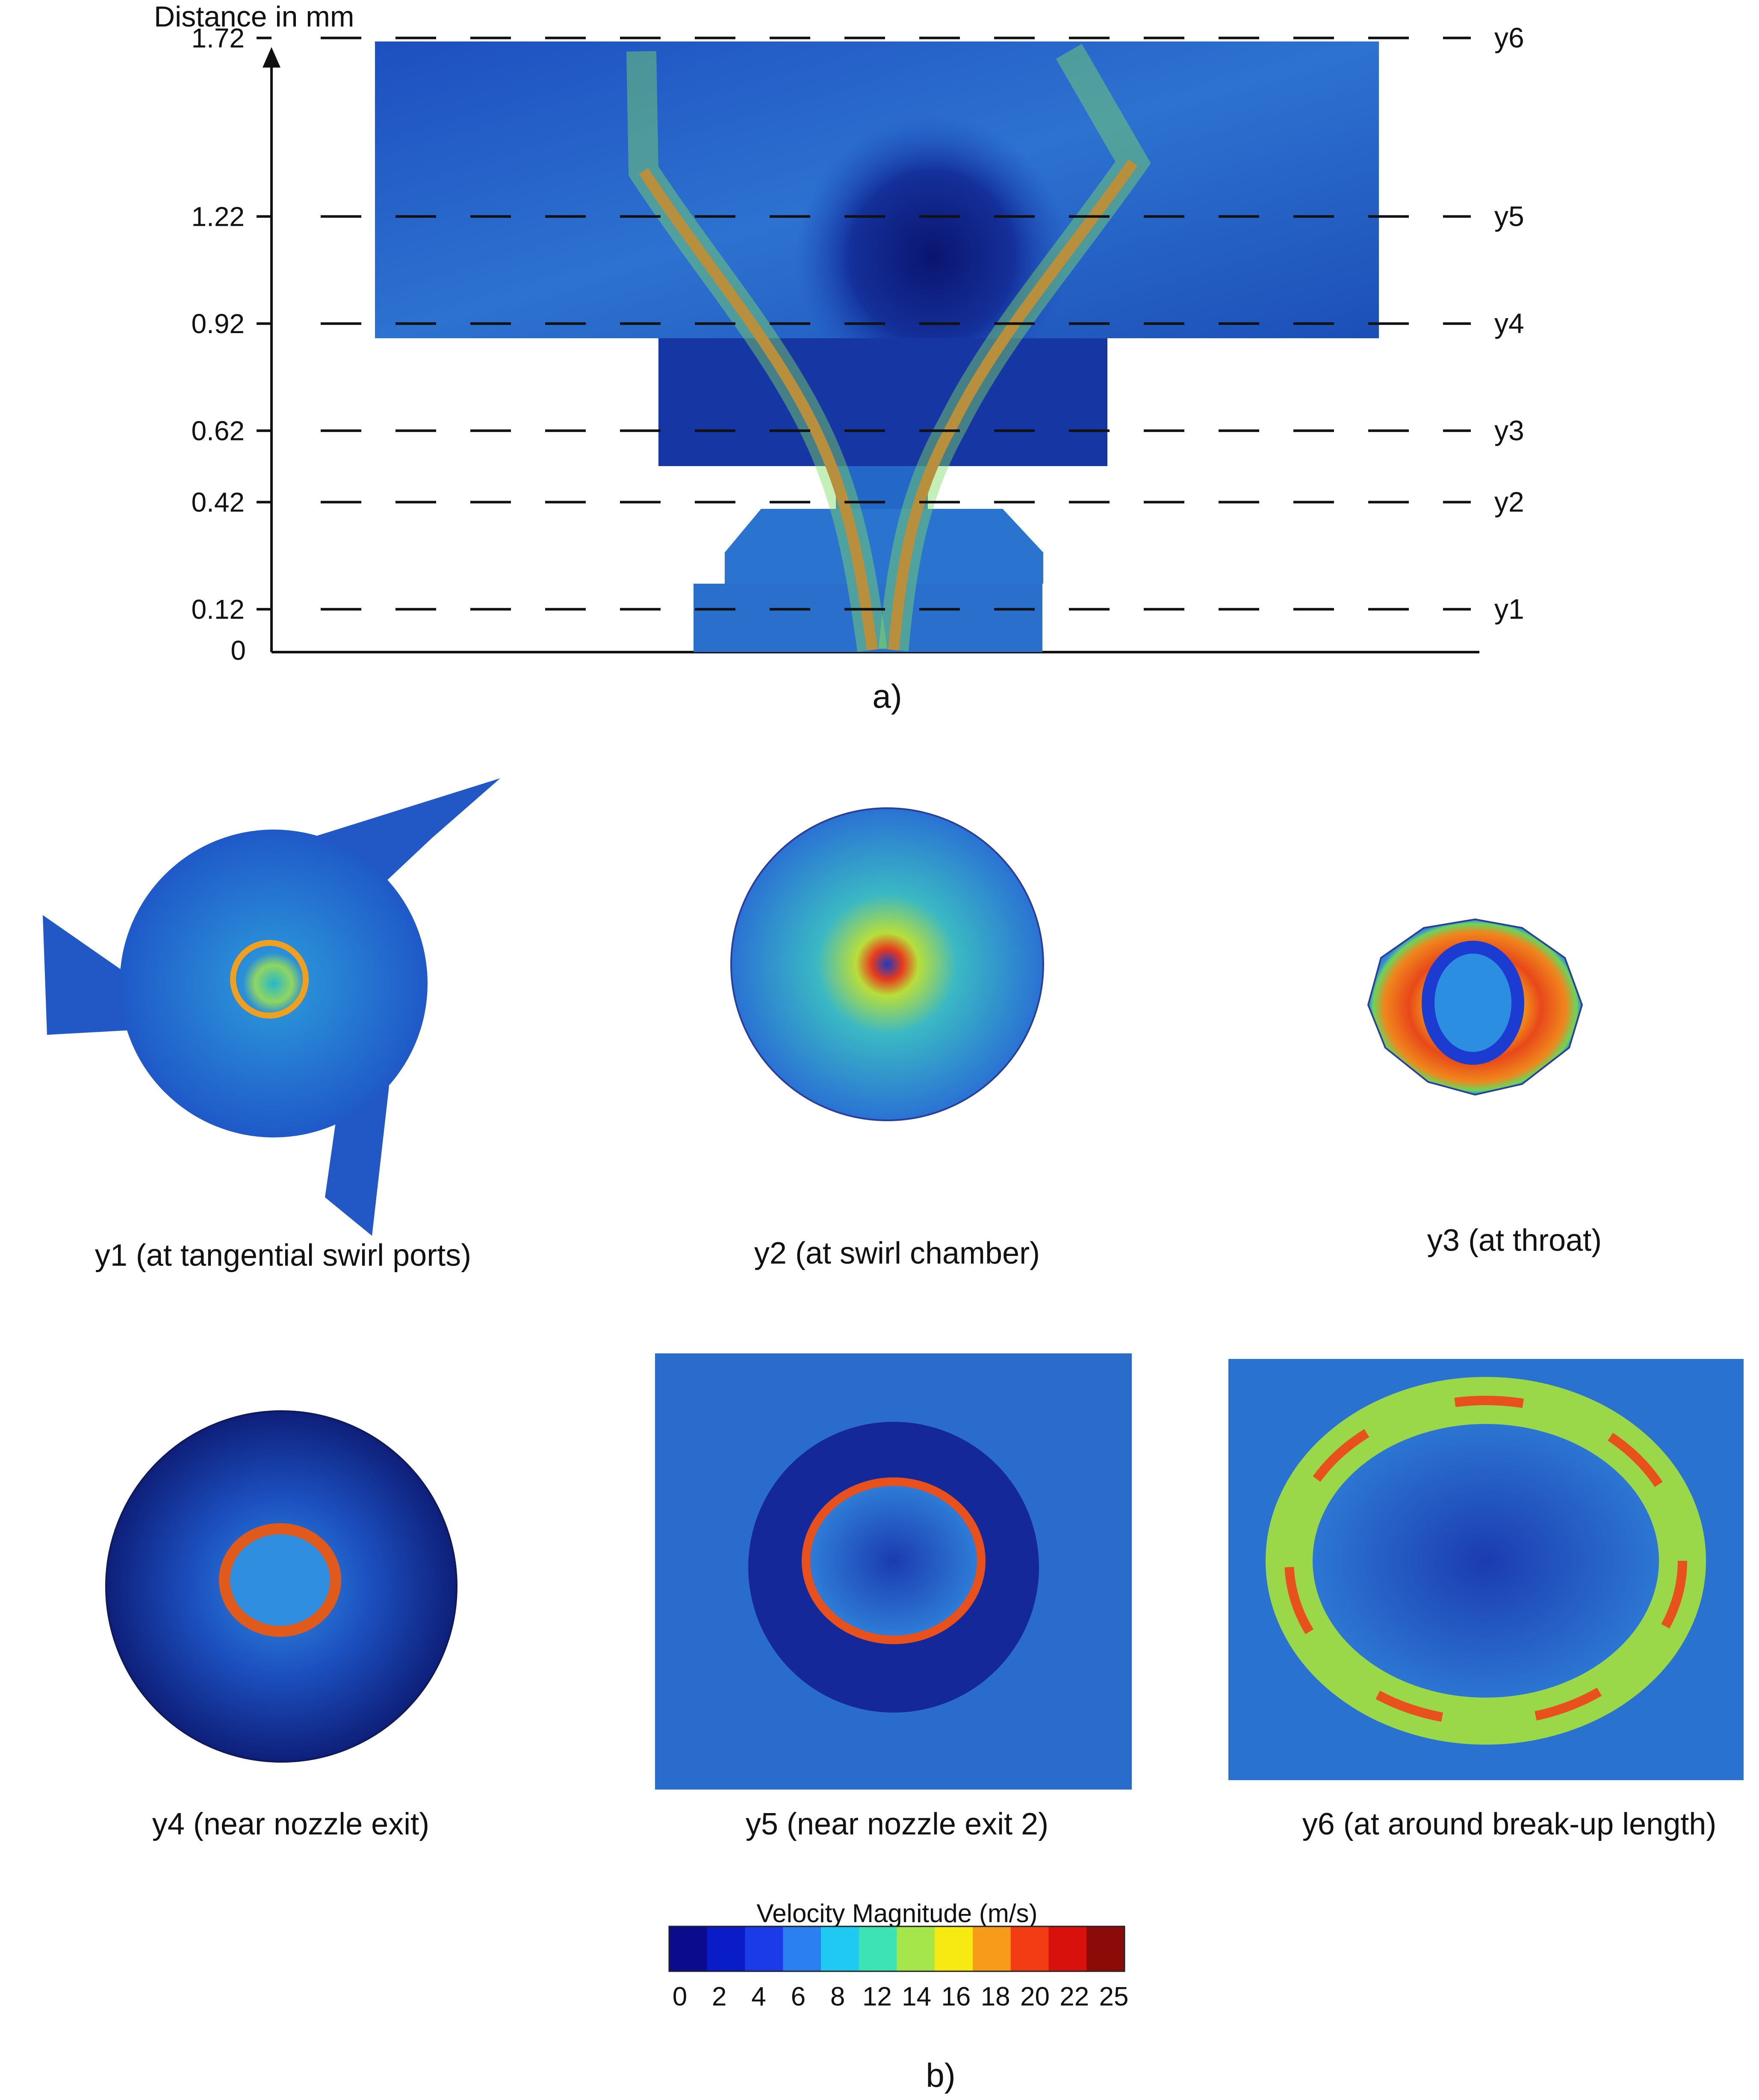  What do you see at coordinates (238, 650) in the screenshot?
I see `zero-tick-label: 0` at bounding box center [238, 650].